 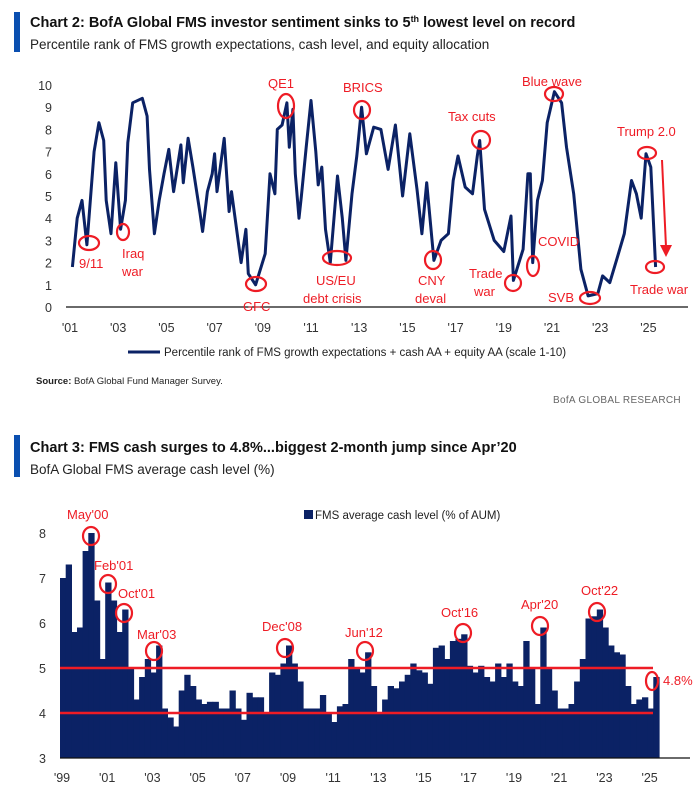 What do you see at coordinates (648, 328) in the screenshot?
I see `x-tick-label: '25` at bounding box center [648, 328].